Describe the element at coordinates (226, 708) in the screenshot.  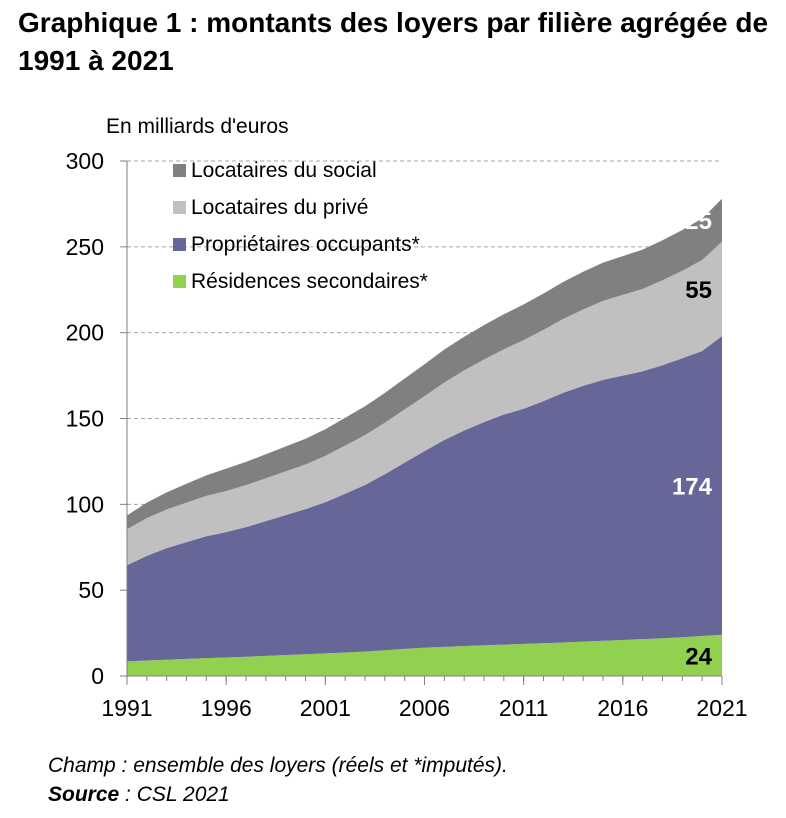
I see `x-tick-label: 1996` at that location.